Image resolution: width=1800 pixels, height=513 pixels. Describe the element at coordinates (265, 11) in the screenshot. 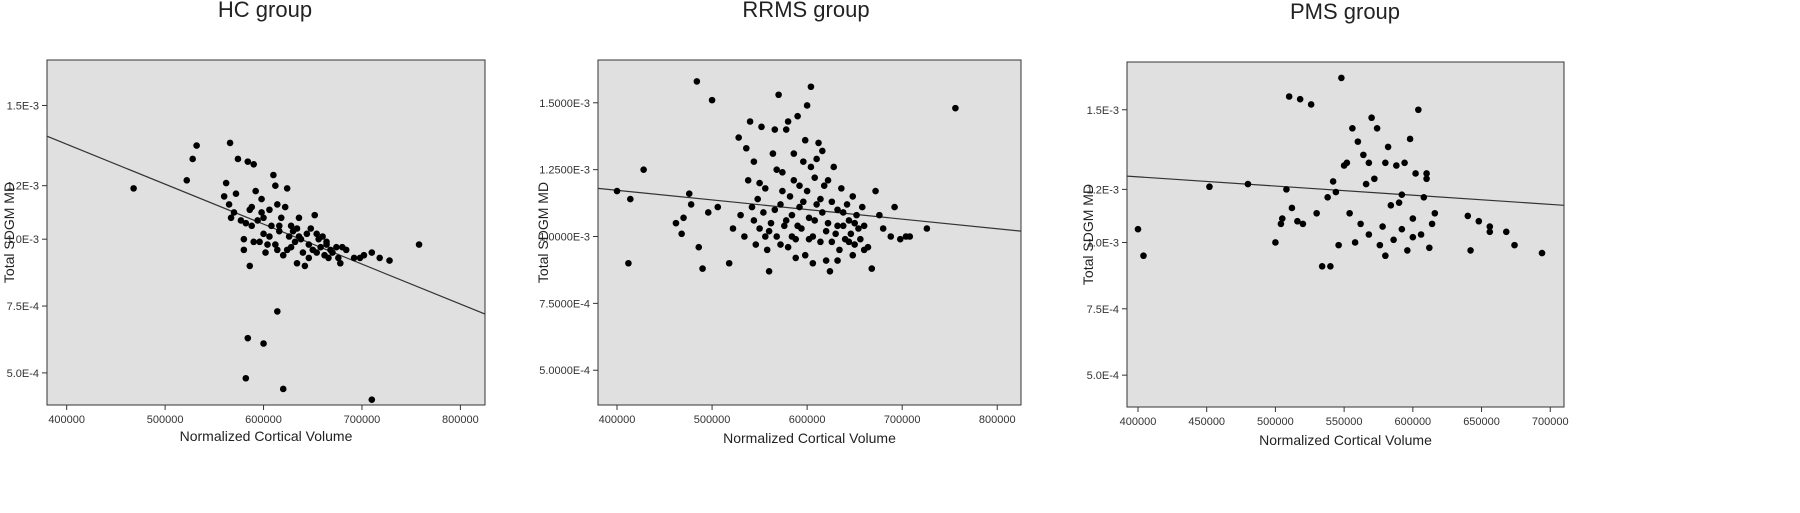

I see `chart-title: HC group` at that location.